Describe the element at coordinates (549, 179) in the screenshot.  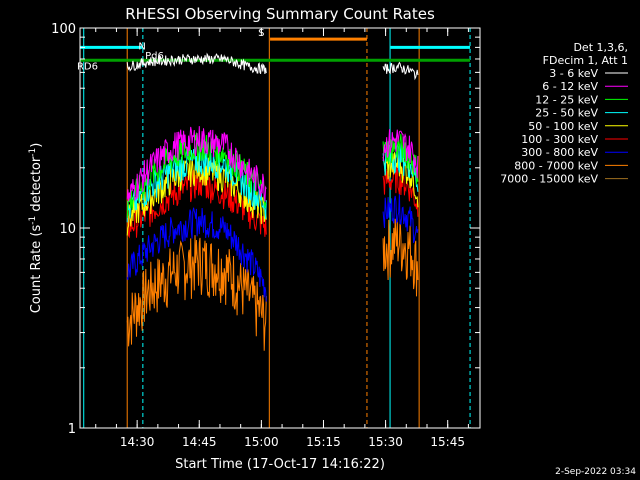
I see `legend-label-8: 7000 - 15000 keV` at that location.